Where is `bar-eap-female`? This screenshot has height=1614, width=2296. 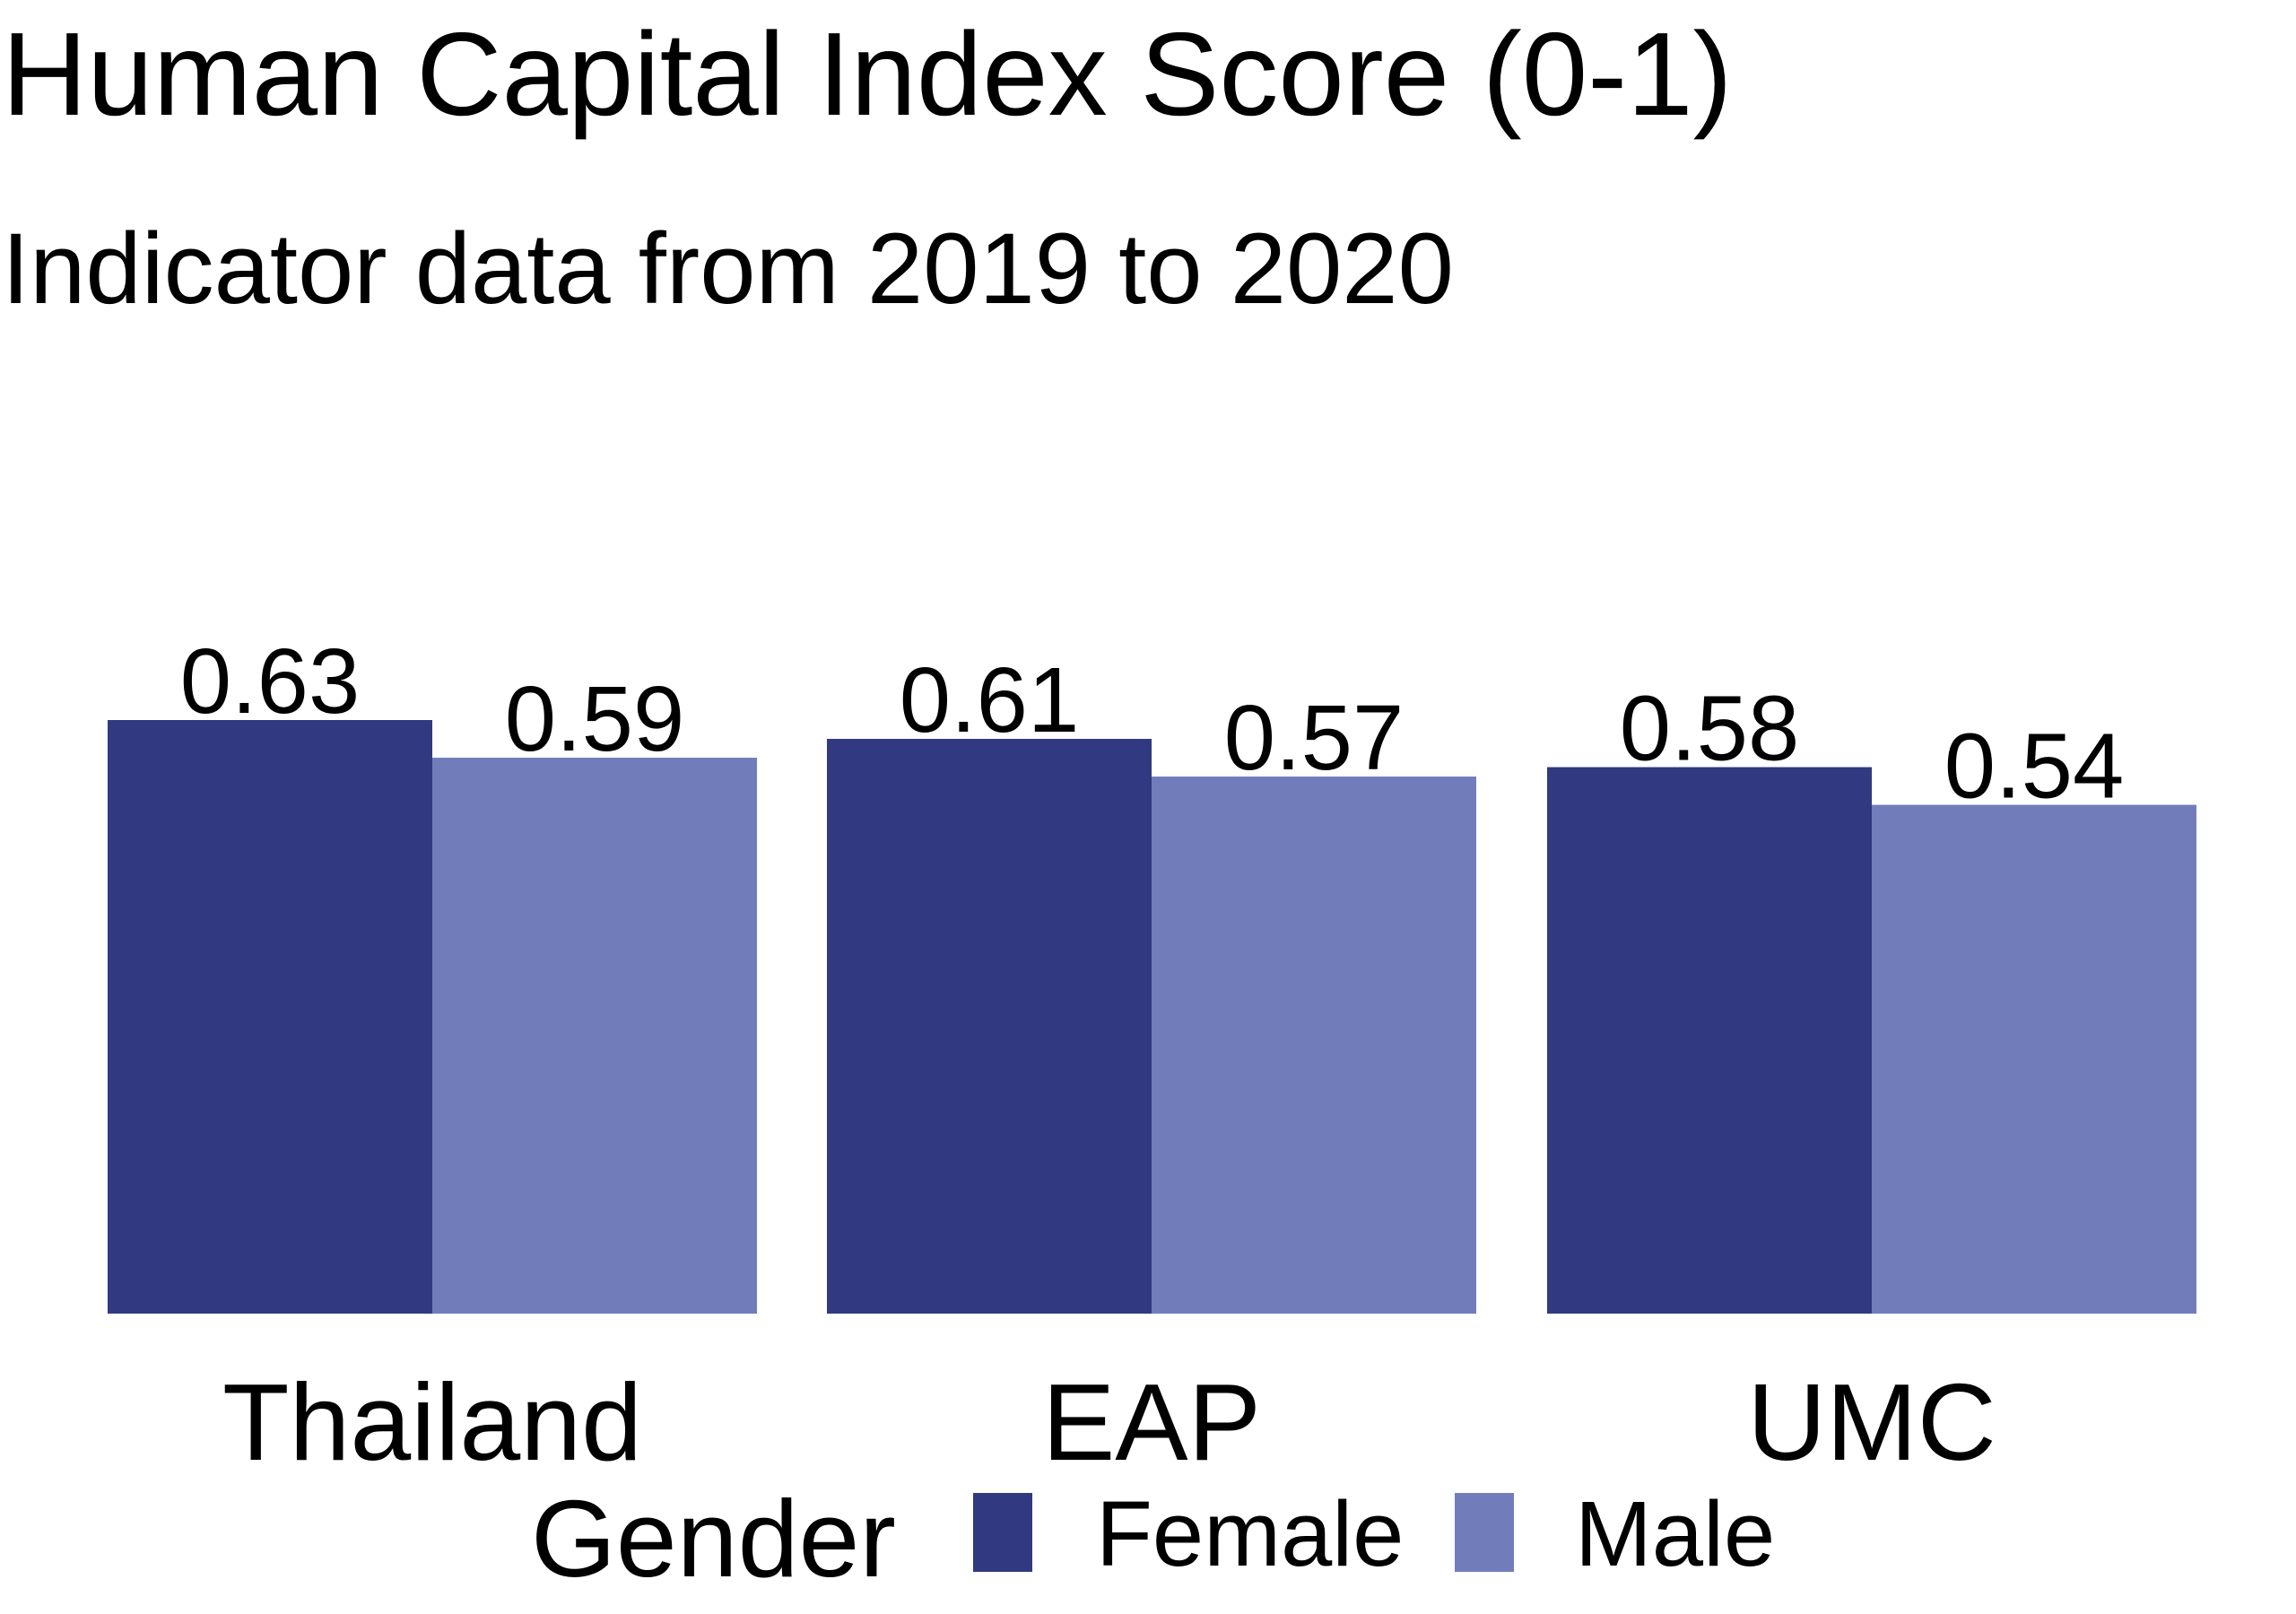
bar-eap-female is located at coordinates (989, 1026).